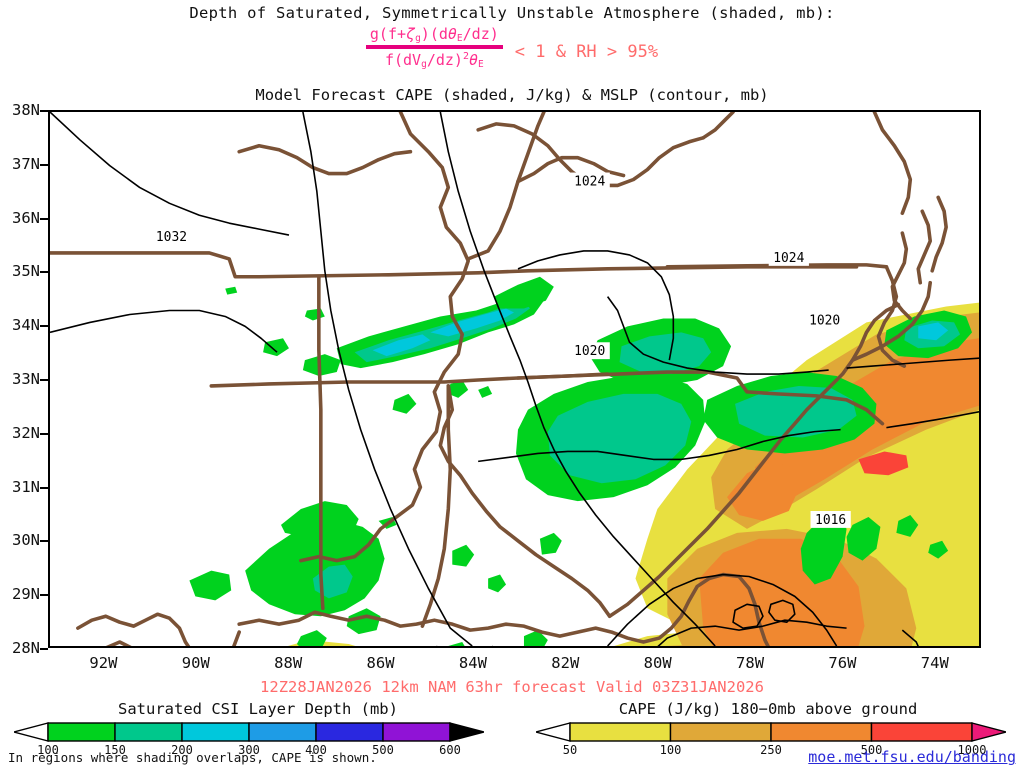  I want to click on border-chesapeake2, so click(924, 247).